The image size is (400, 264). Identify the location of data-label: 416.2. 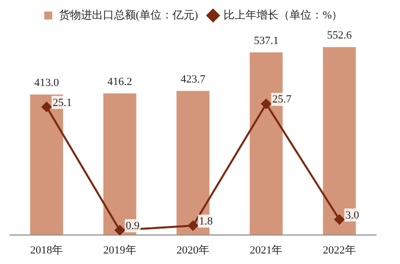
(119, 82).